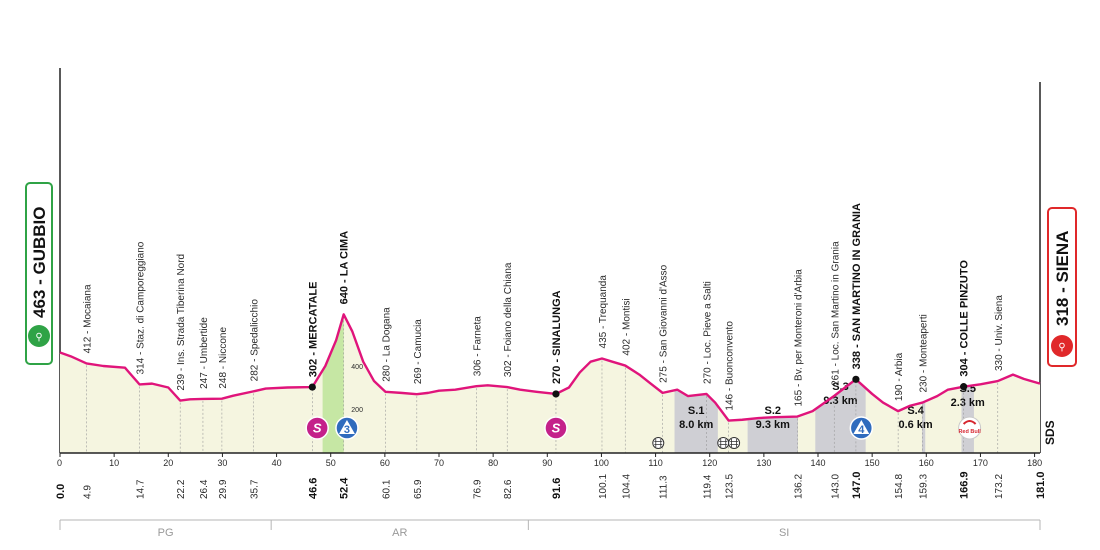 The height and width of the screenshot is (550, 1100). Describe the element at coordinates (773, 425) in the screenshot. I see `sector-length-2: 9.3 km` at that location.